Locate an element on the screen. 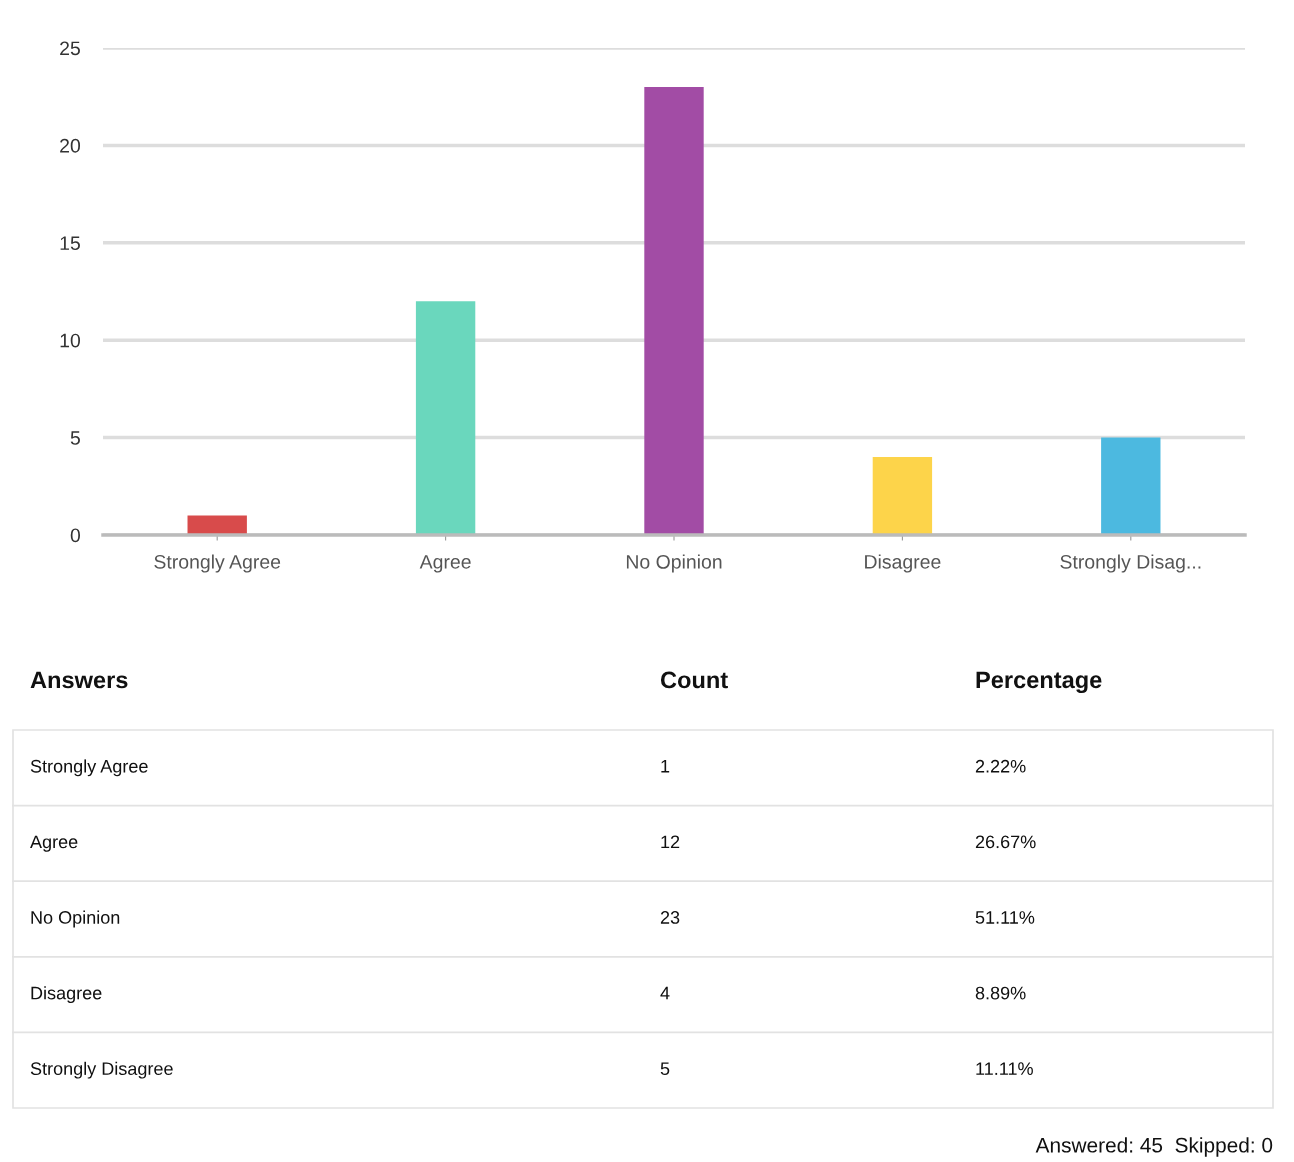  x-tick-label: Disagree is located at coordinates (903, 563).